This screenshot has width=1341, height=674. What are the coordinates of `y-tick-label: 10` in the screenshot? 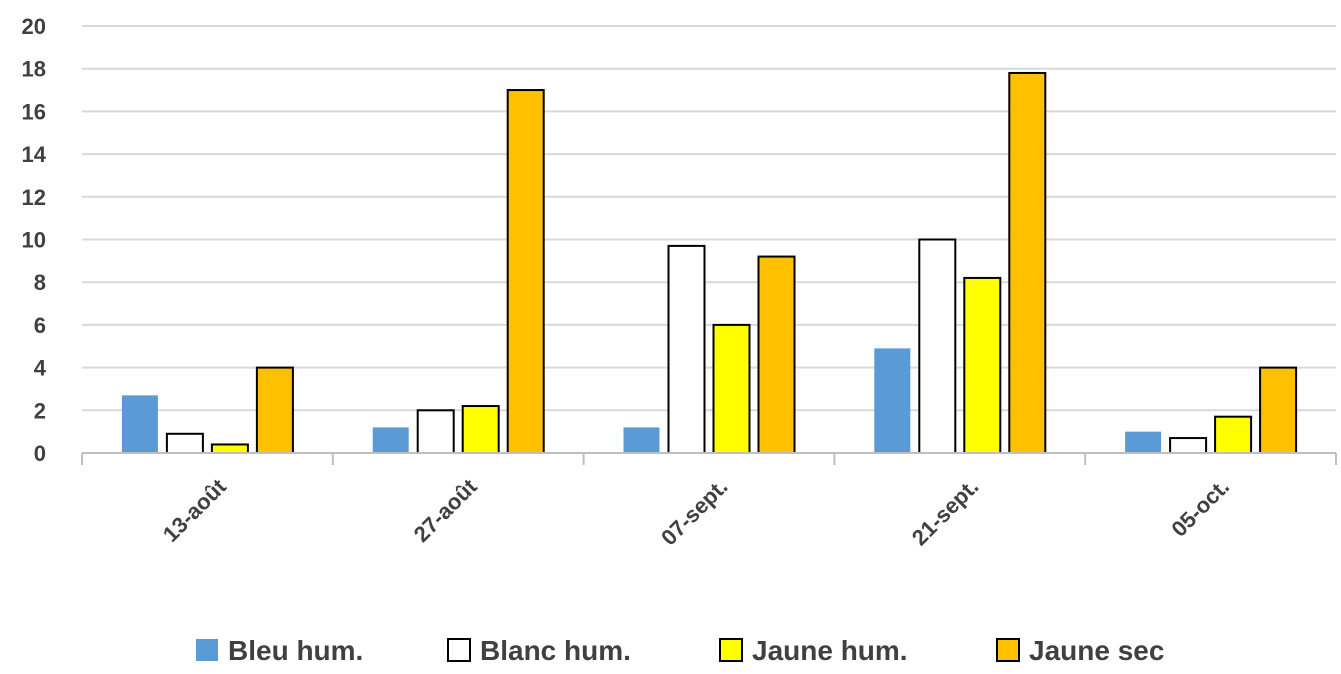 It's located at (34, 240).